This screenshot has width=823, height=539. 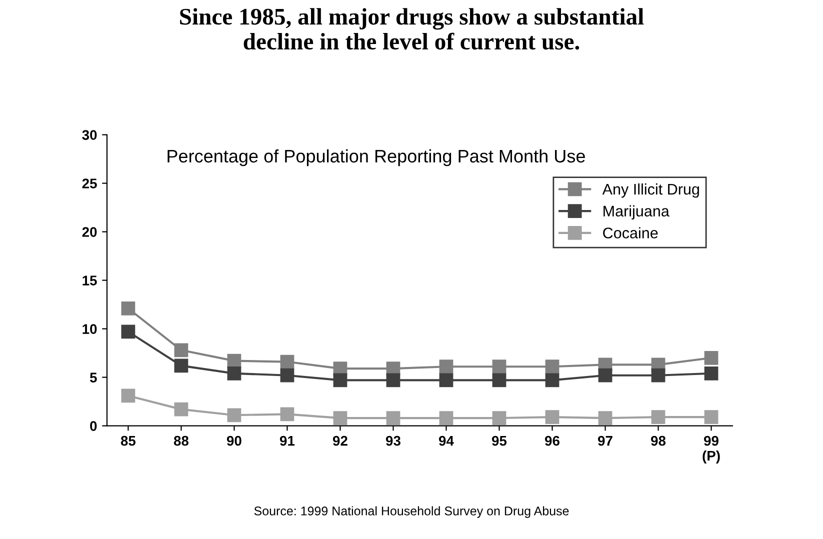 I want to click on x-tick-label: 95, so click(x=499, y=441).